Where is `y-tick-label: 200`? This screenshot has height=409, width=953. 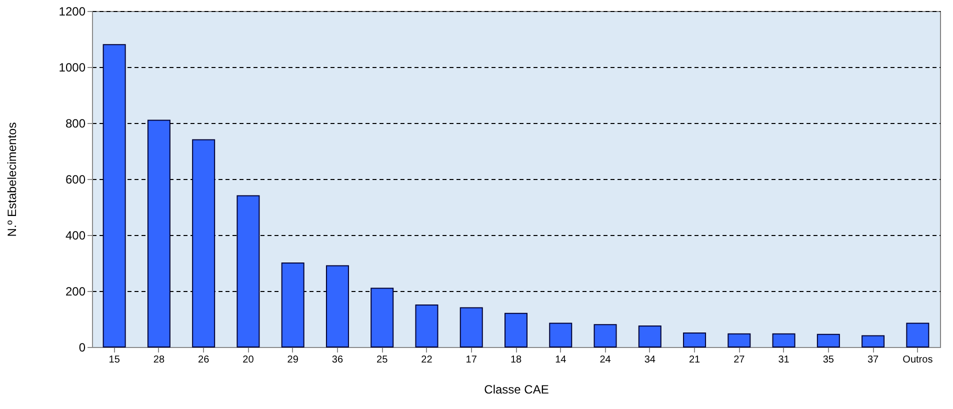 y-tick-label: 200 is located at coordinates (75, 291).